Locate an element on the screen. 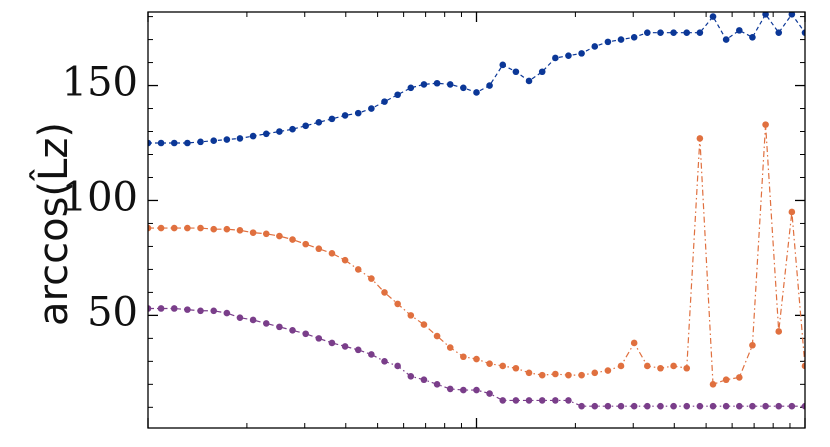 The height and width of the screenshot is (447, 830). y-tick-label: 150 is located at coordinates (100, 83).